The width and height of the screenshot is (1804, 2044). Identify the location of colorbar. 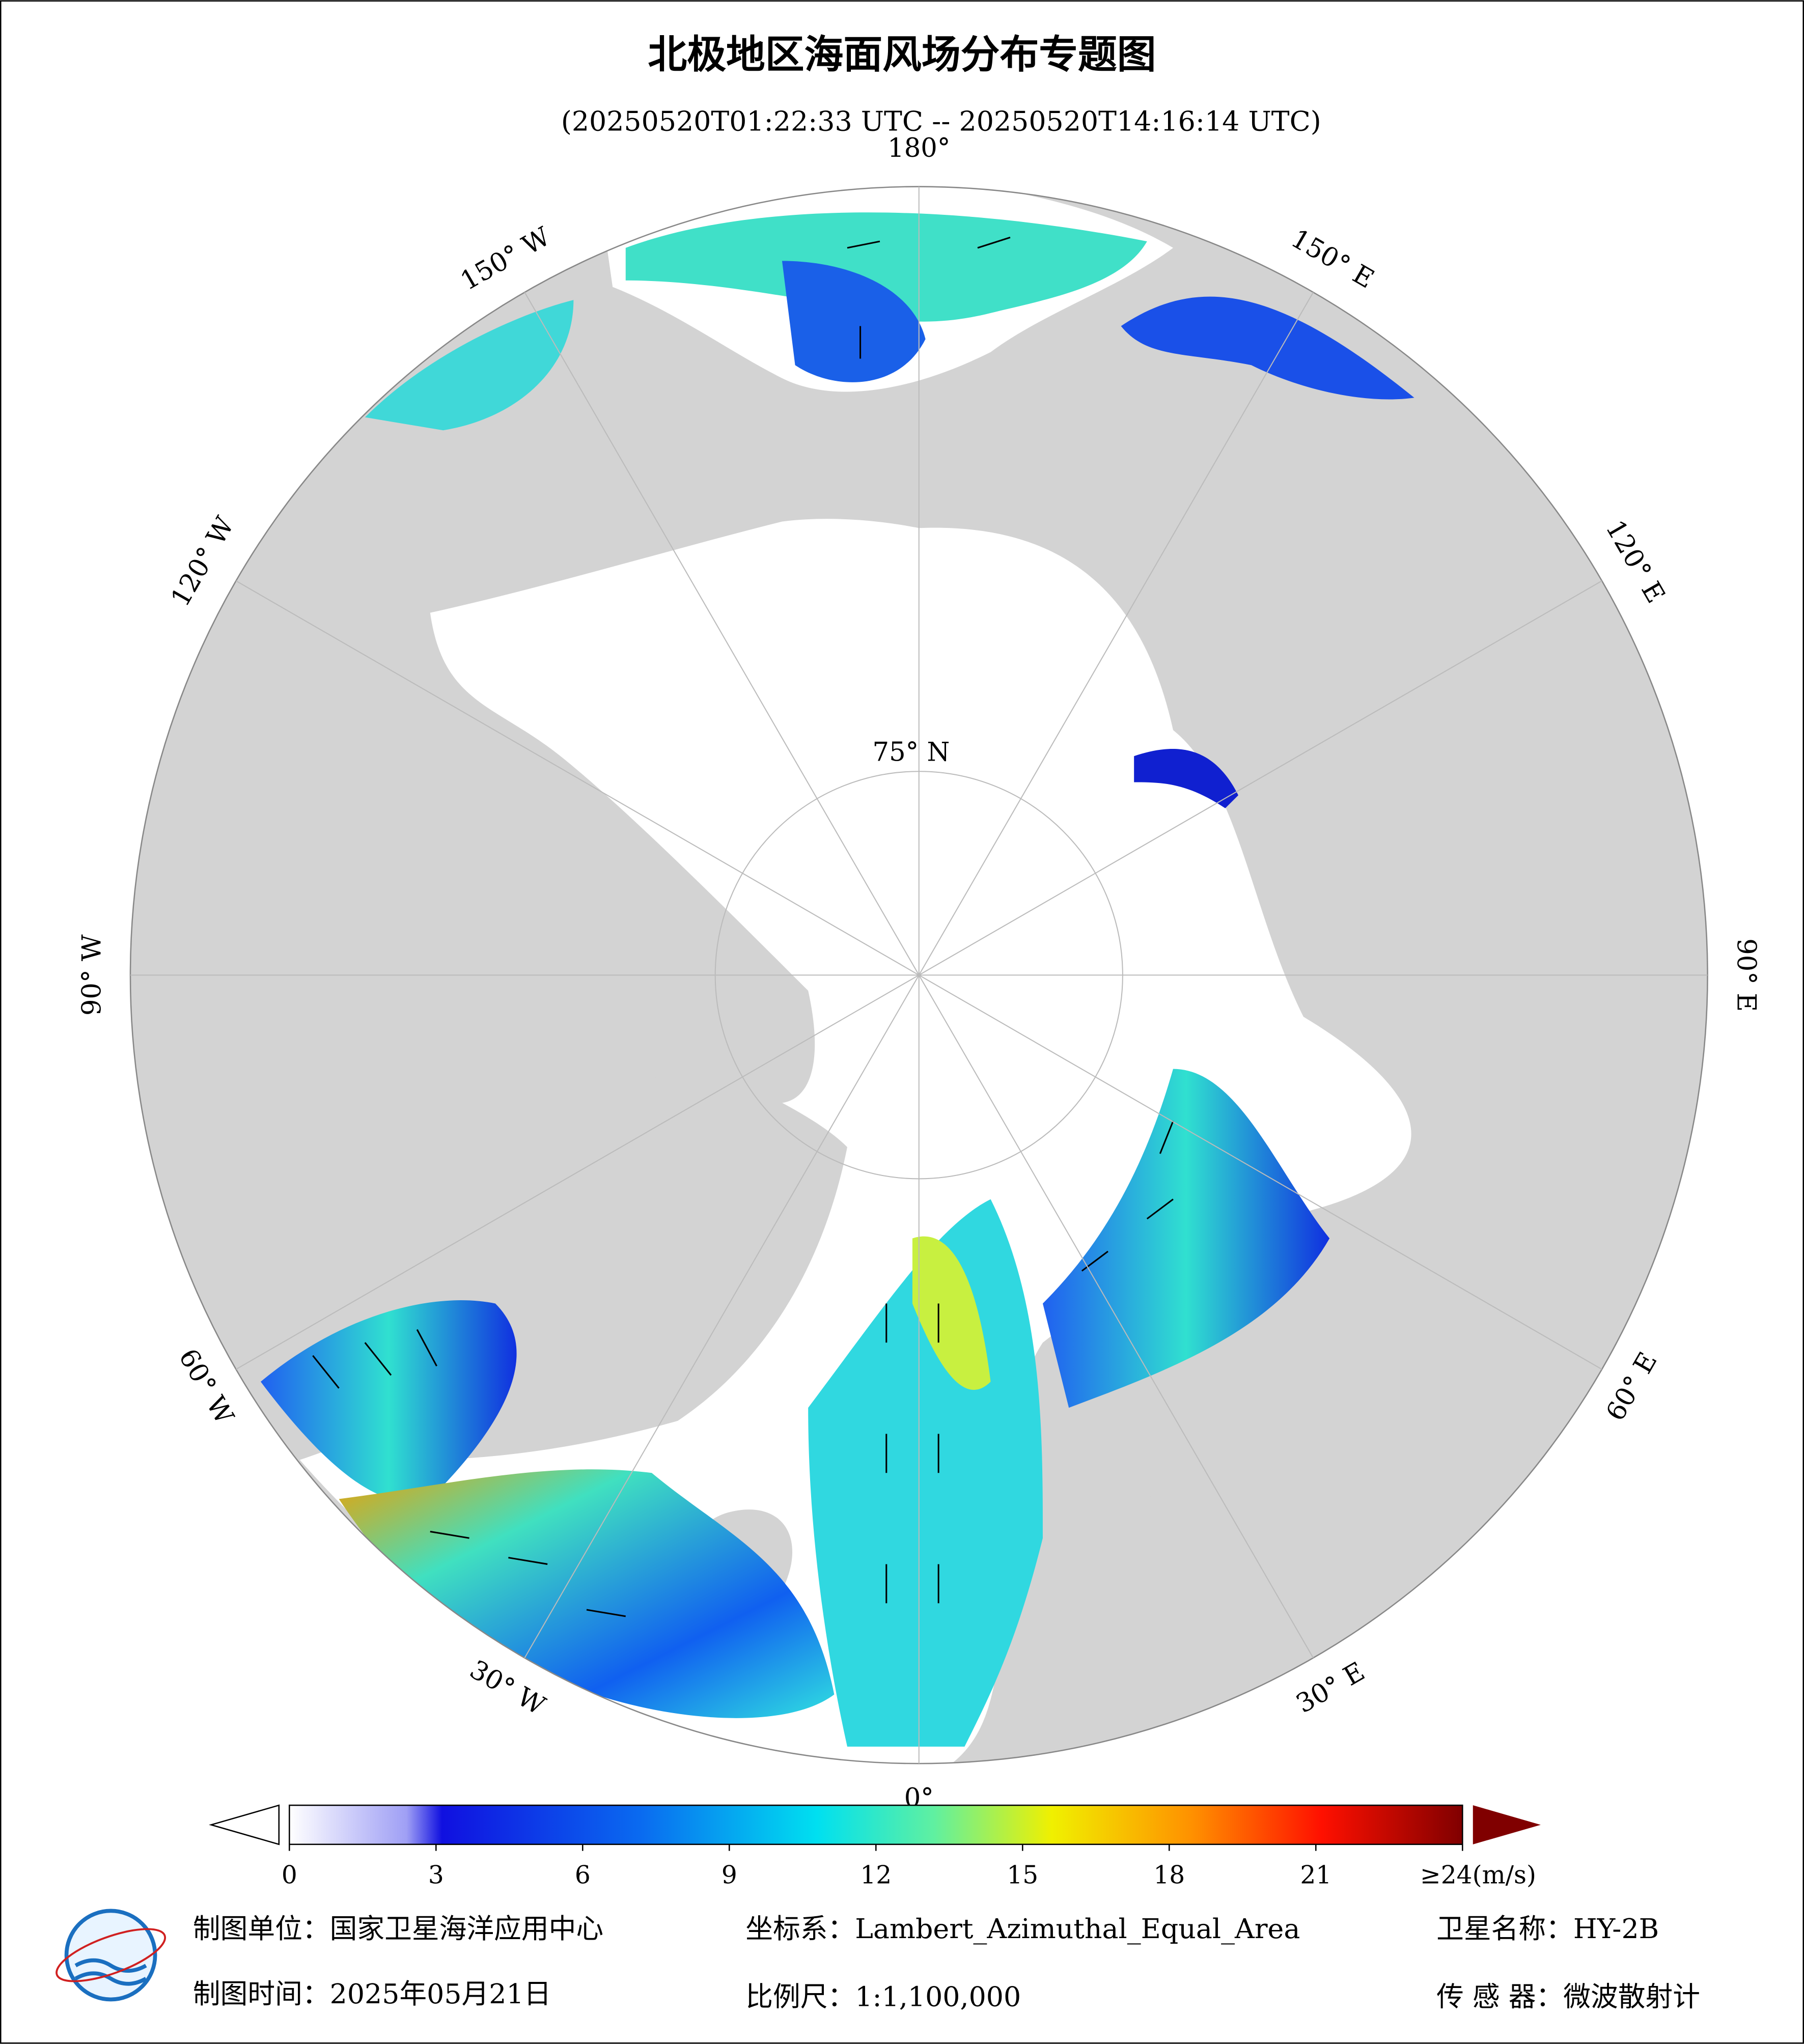
(876, 1824).